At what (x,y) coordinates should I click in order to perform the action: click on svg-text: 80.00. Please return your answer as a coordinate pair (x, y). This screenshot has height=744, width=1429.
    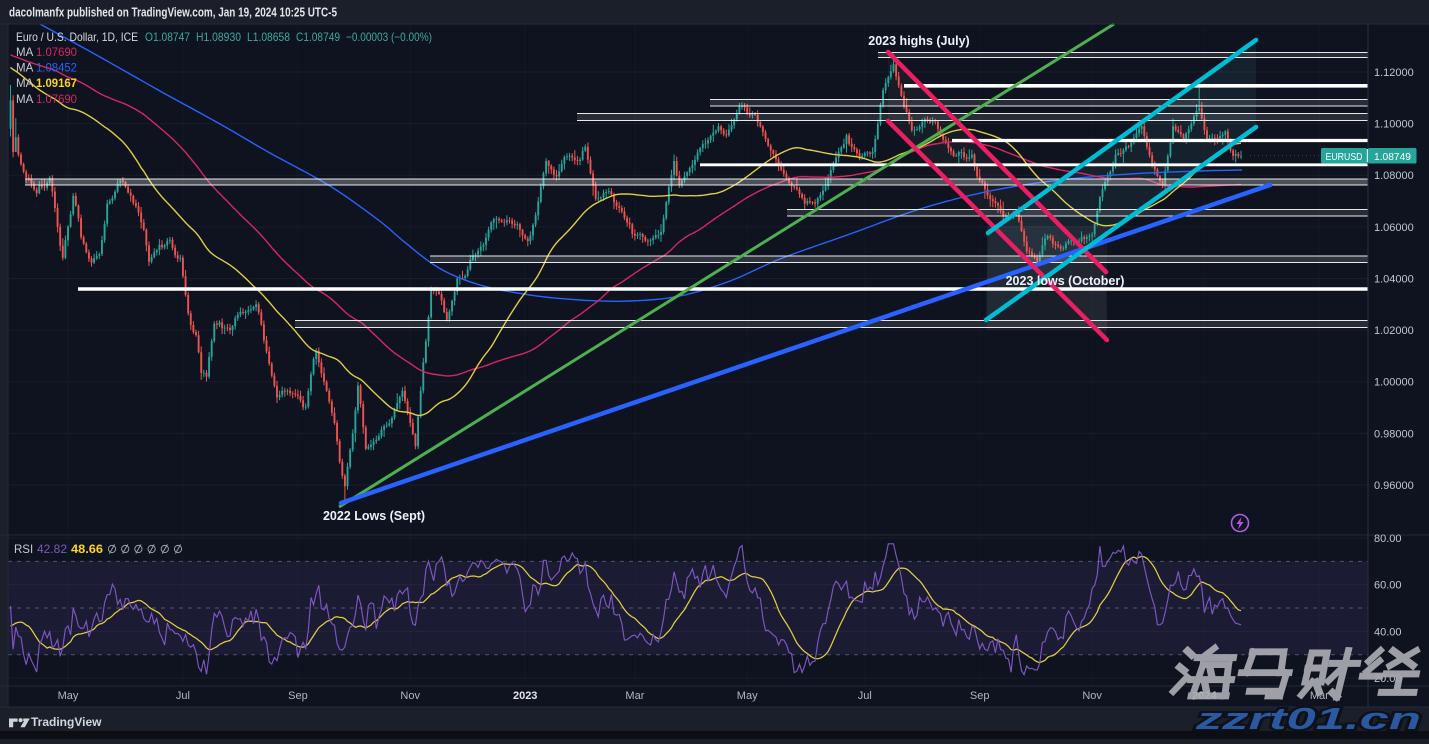
    Looking at the image, I should click on (1388, 539).